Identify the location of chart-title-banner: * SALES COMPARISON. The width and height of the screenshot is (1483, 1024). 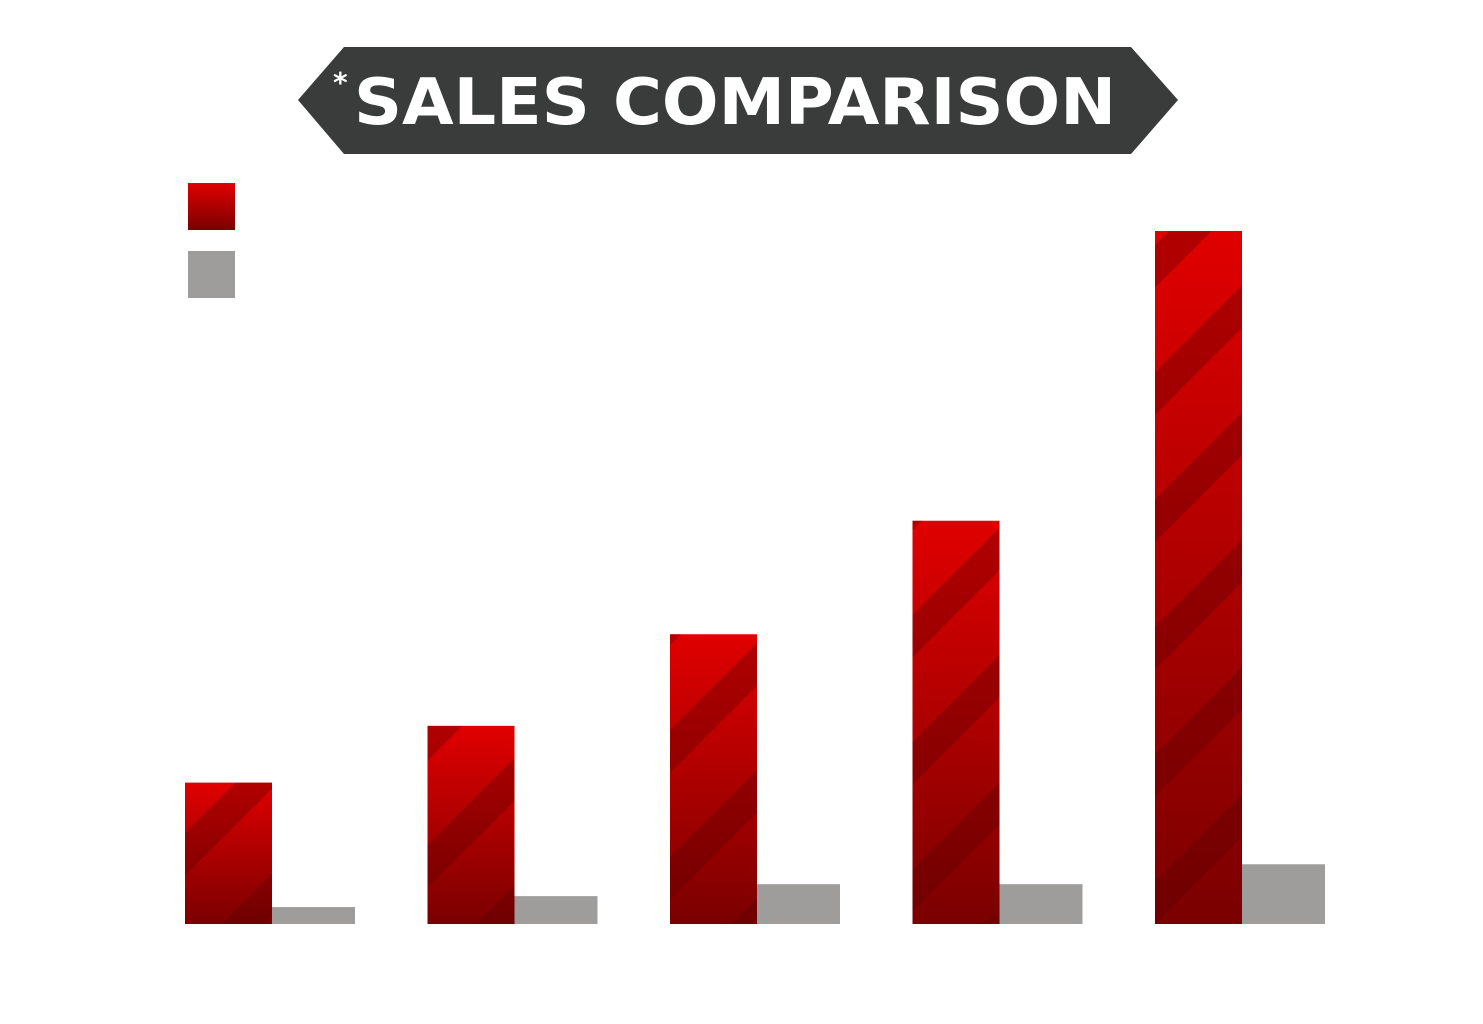
(738, 100).